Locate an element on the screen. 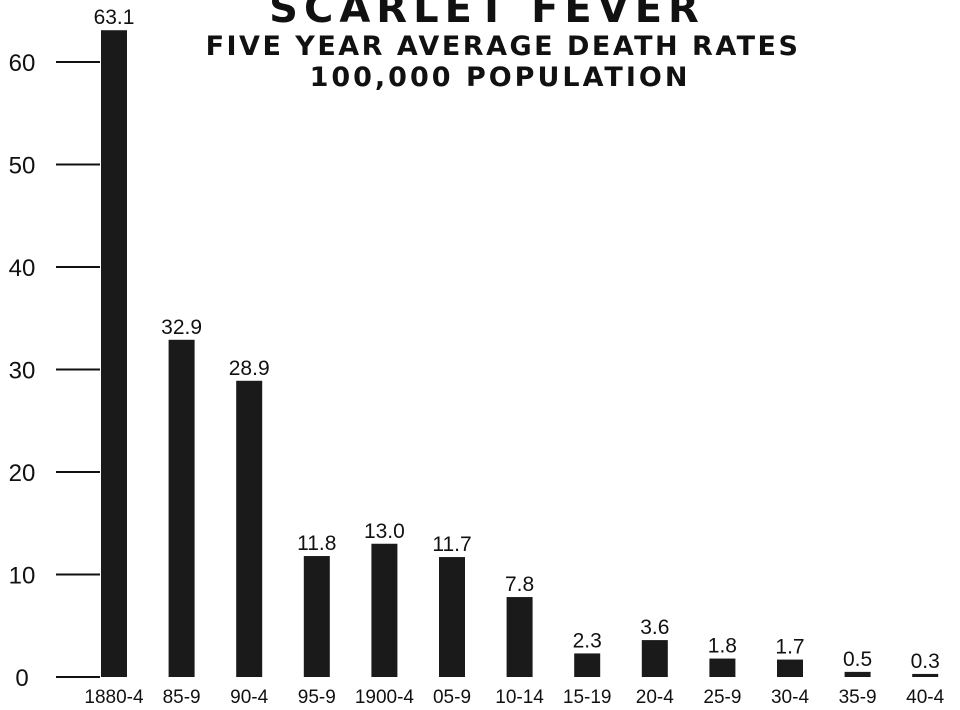  x-category-label: 1880-4 is located at coordinates (114, 697).